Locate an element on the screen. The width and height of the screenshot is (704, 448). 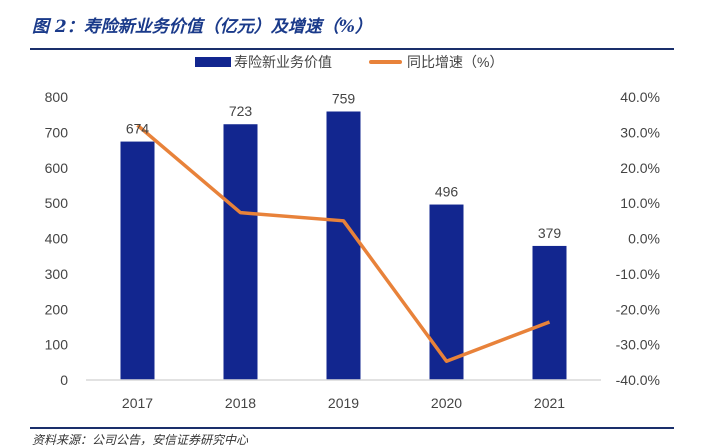
bar-2018 is located at coordinates (241, 252).